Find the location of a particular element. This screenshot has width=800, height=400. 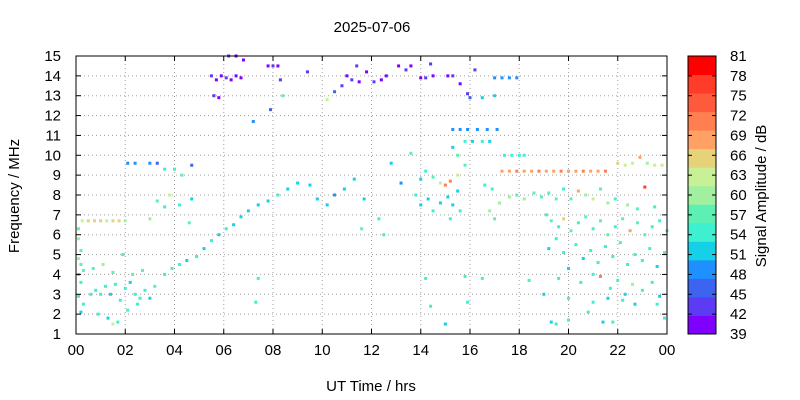

x-tick-label: 14 is located at coordinates (420, 350).